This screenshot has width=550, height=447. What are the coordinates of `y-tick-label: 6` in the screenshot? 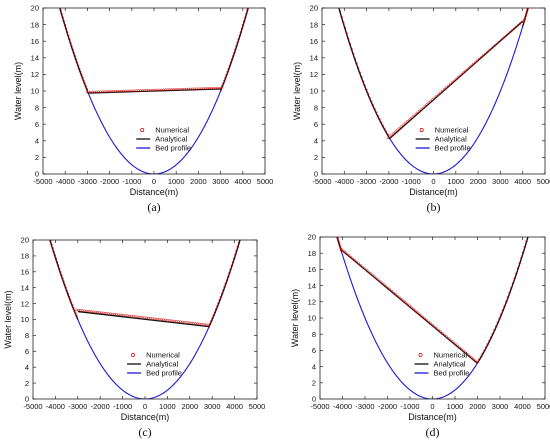 It's located at (37, 124).